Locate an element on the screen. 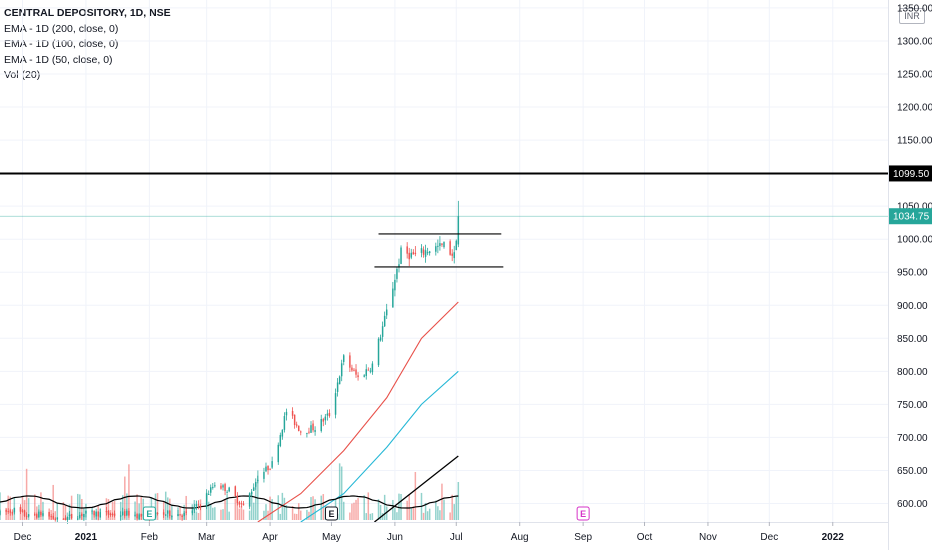 This screenshot has height=550, width=932. level-tag: 1099.50 is located at coordinates (911, 174).